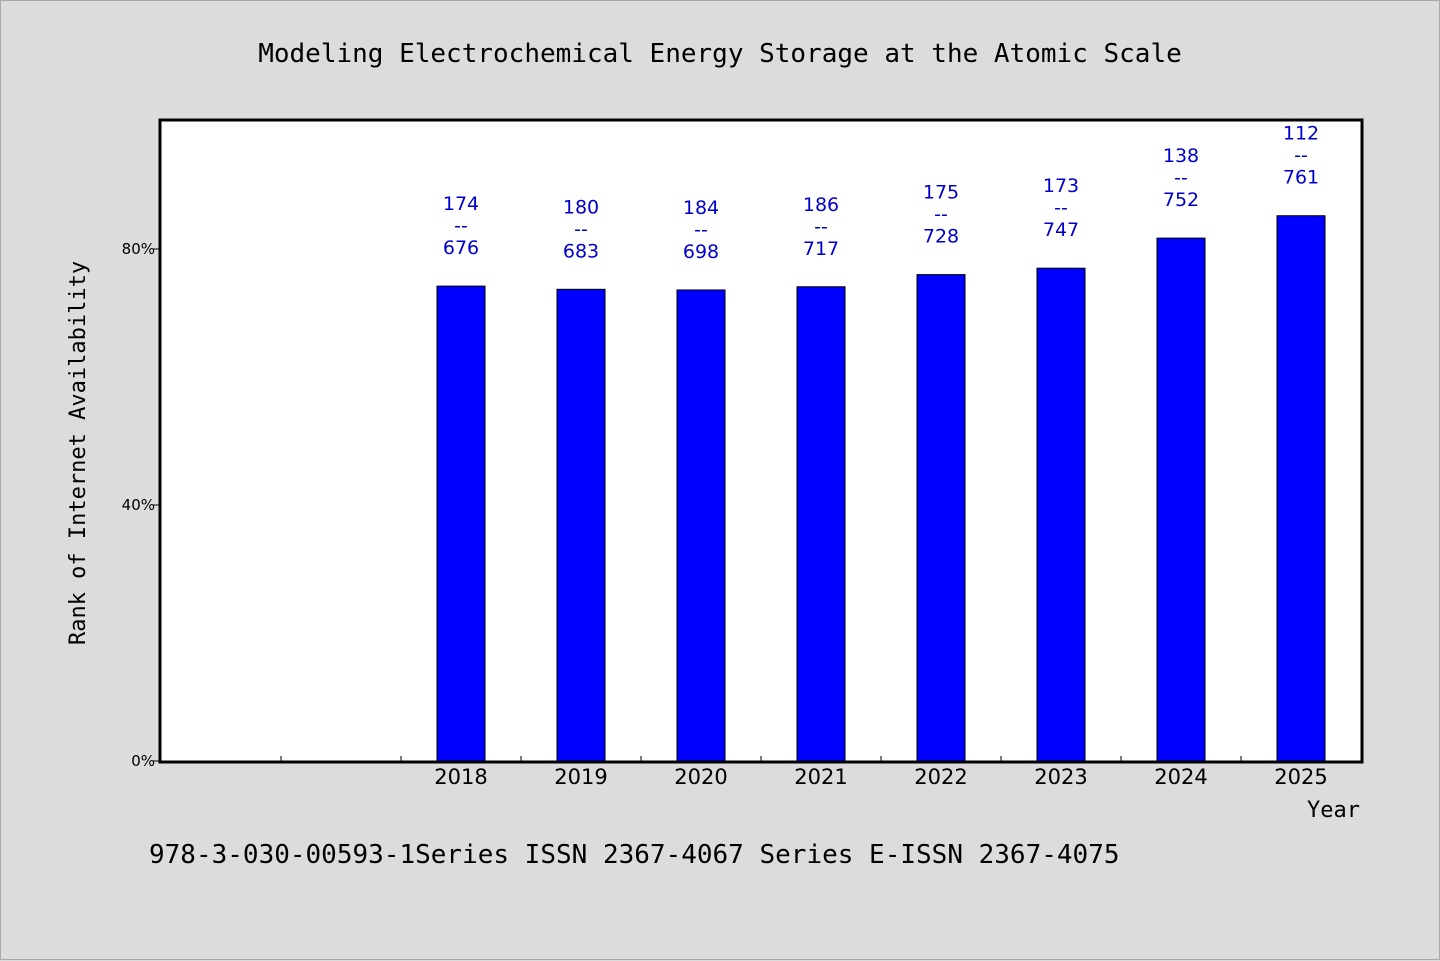 Image resolution: width=1440 pixels, height=961 pixels. Describe the element at coordinates (940, 777) in the screenshot. I see `x-tick-label: 2022` at that location.